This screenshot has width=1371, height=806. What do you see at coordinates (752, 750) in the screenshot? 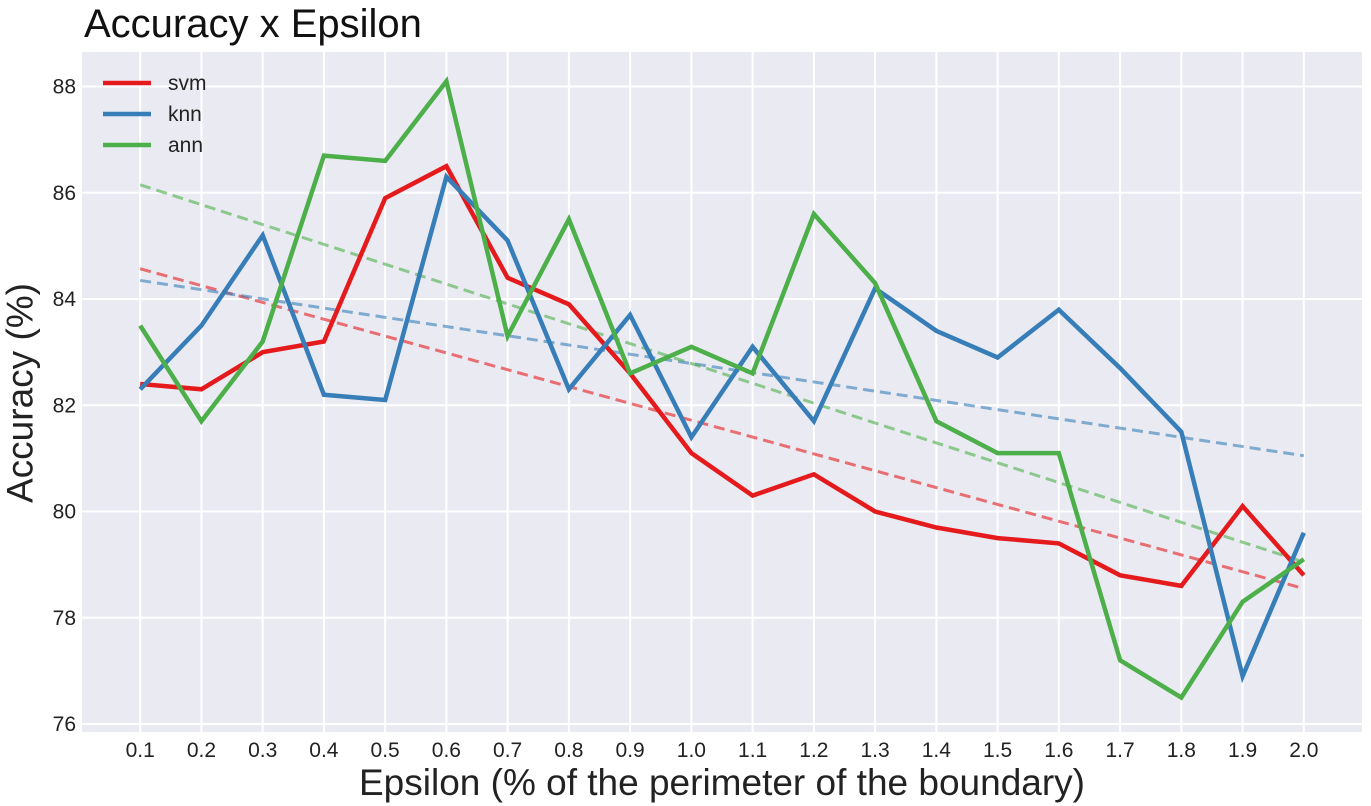
I see `x-tick-label: 1.1` at bounding box center [752, 750].